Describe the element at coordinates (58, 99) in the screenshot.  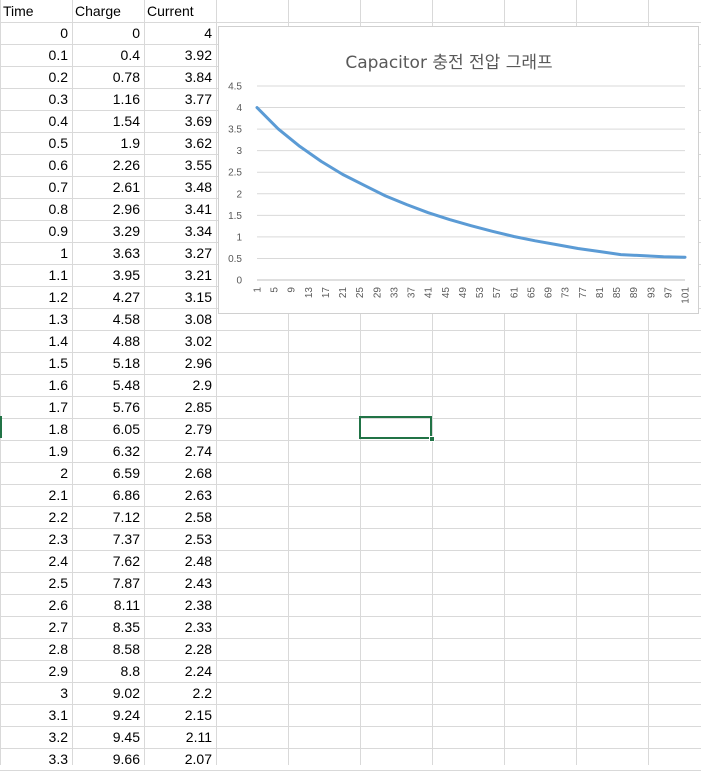
I see `data-cell: 0.3` at that location.